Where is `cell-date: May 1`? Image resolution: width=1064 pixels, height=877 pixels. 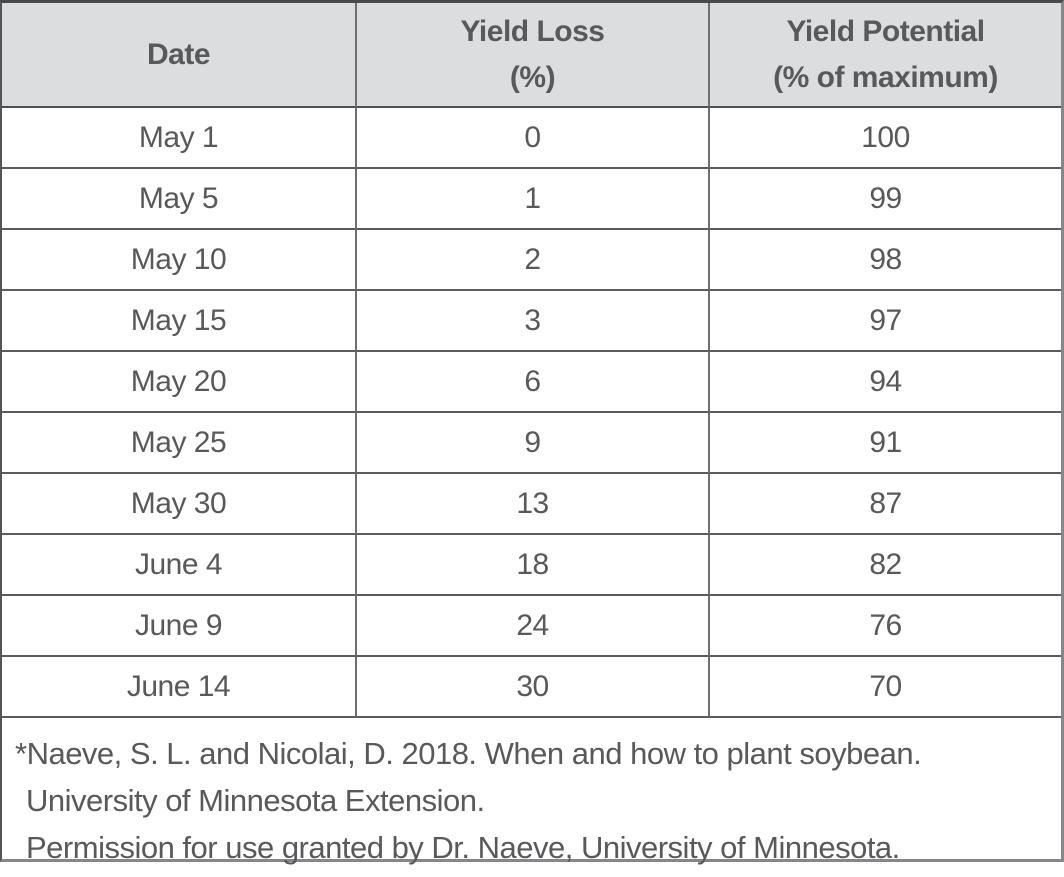
cell-date: May 1 is located at coordinates (179, 138).